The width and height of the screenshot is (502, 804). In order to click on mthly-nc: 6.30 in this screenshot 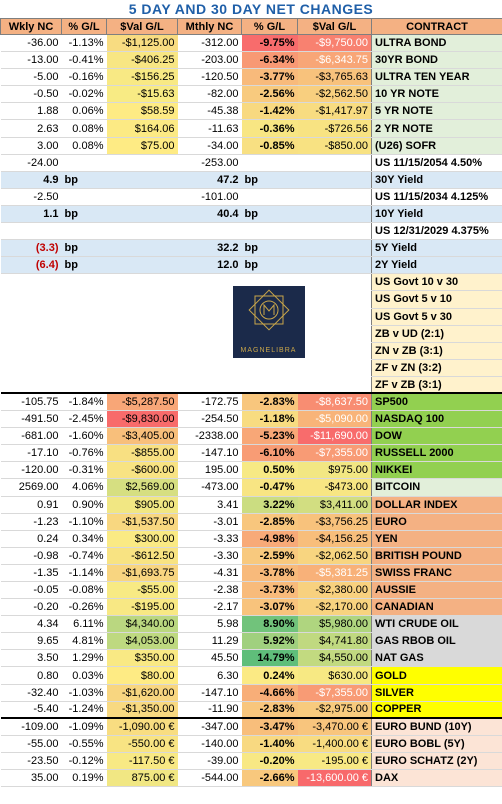, I will do `click(209, 675)`.